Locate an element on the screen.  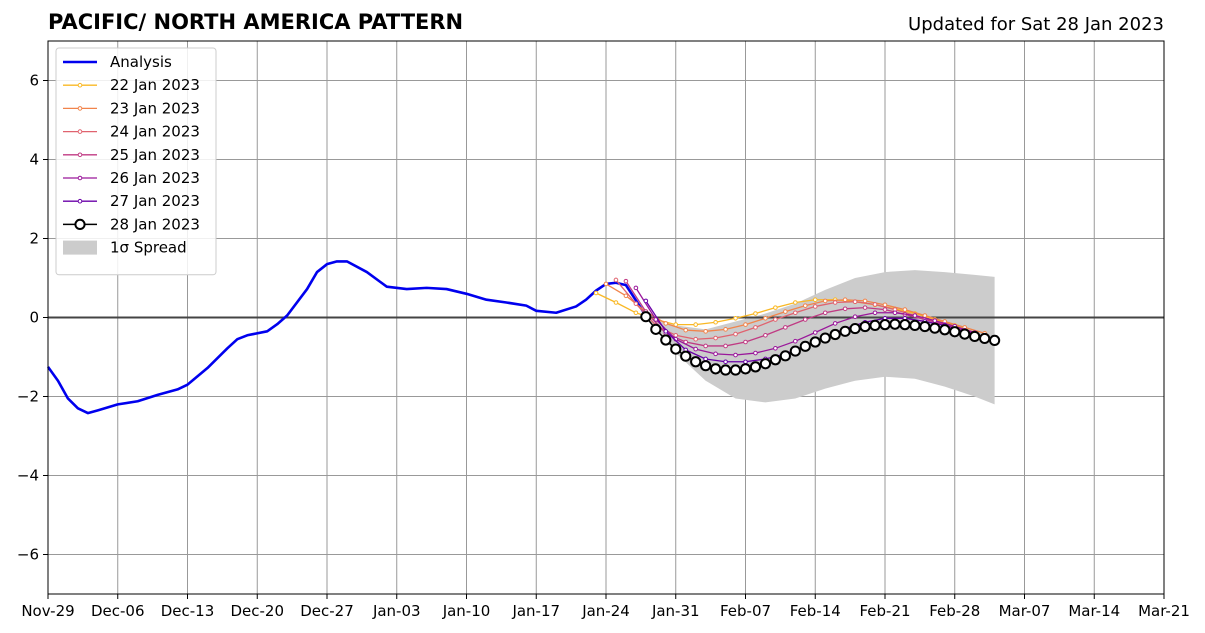
series-line-analysis is located at coordinates (346, 337).